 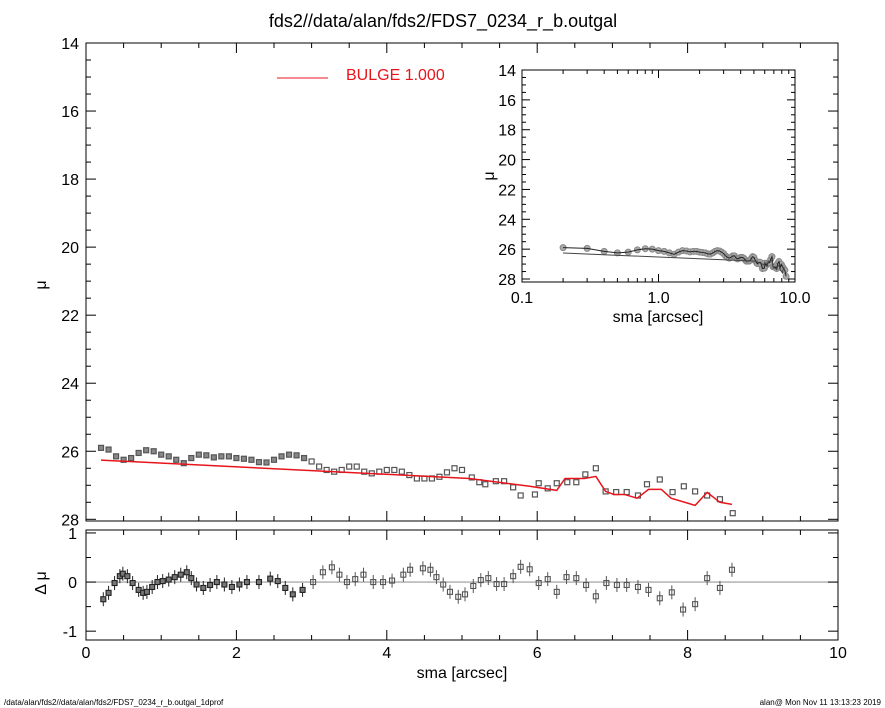 What do you see at coordinates (507, 220) in the screenshot?
I see `inset-y-tick-label: 24` at bounding box center [507, 220].